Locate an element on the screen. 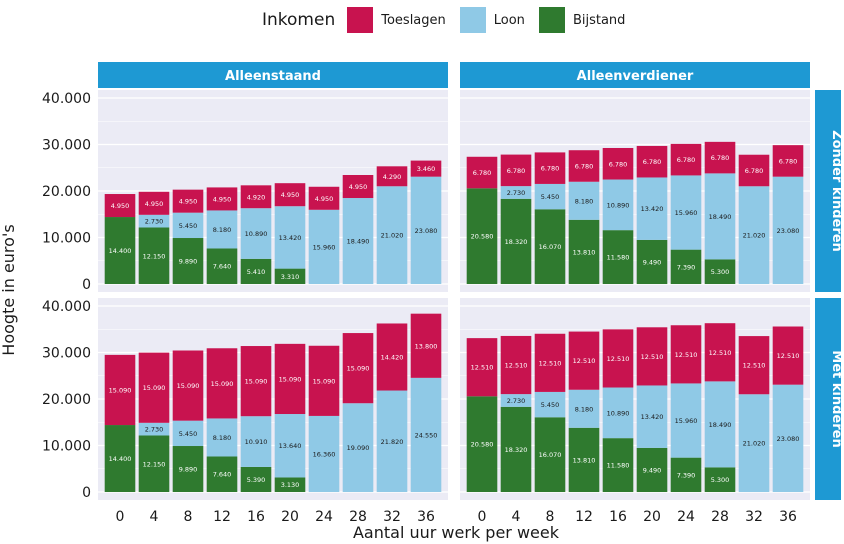 Image resolution: width=844 pixels, height=544 pixels. x-tick-label: 36 is located at coordinates (426, 517).